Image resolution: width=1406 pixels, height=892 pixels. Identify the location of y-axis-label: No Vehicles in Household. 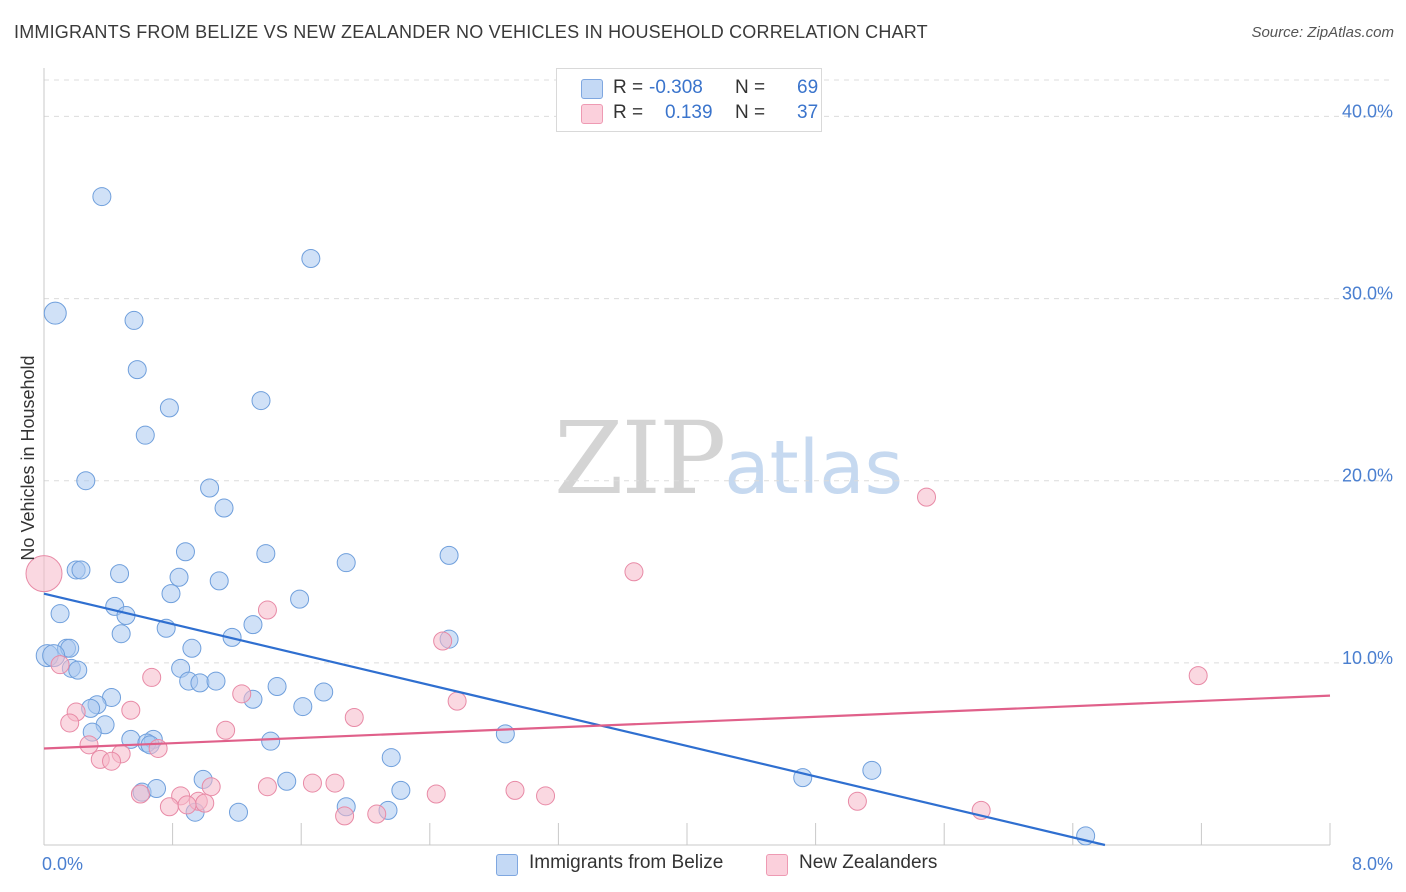
(28, 457).